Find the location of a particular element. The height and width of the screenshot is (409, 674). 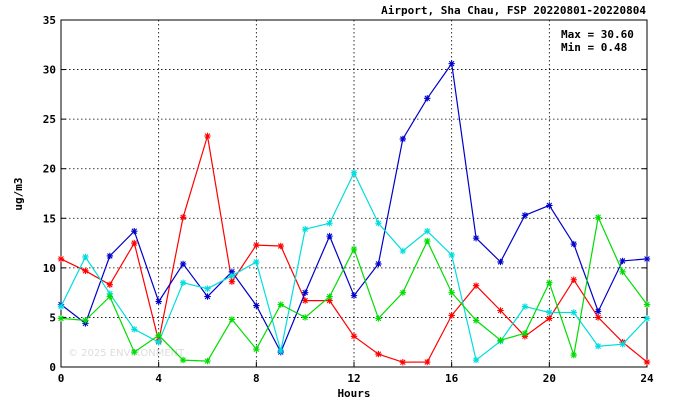

y-axis-label: ug/m3 is located at coordinates (18, 193).